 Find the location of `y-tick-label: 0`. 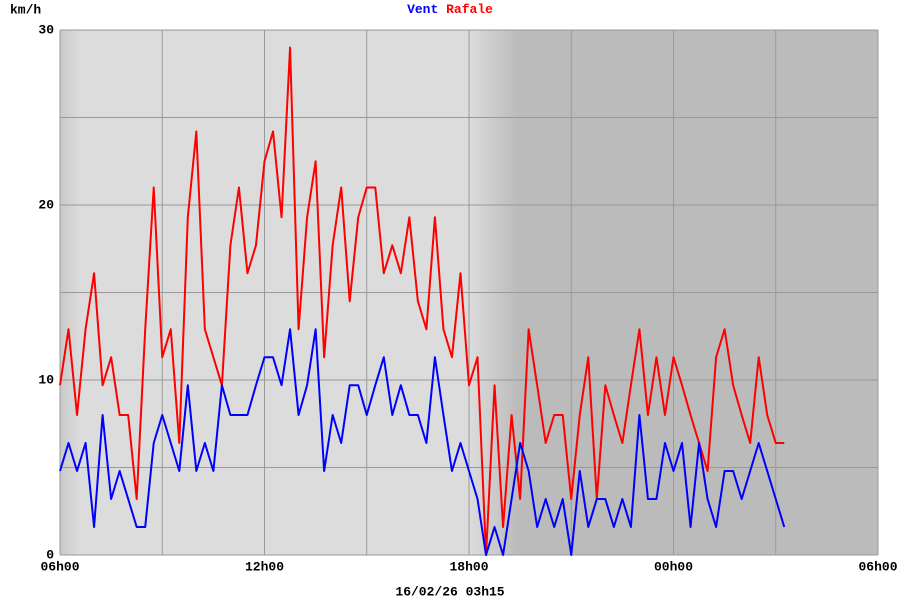

y-tick-label: 0 is located at coordinates (50, 554).